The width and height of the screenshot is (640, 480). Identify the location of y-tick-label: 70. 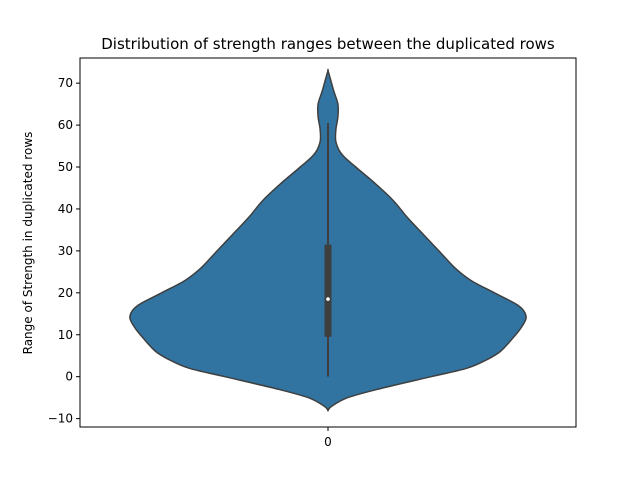
(65, 83).